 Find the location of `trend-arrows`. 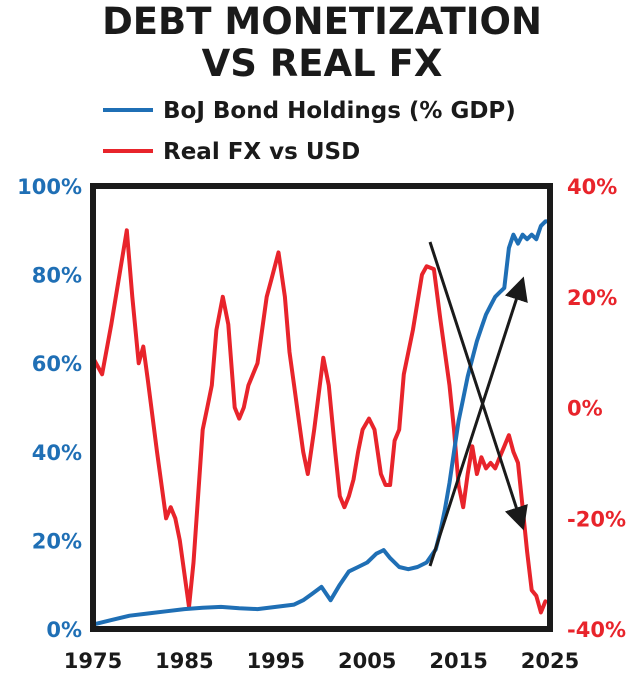

trend-arrows is located at coordinates (478, 404).